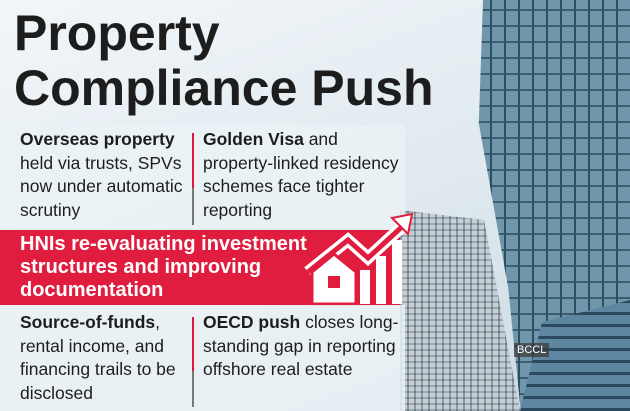 The height and width of the screenshot is (411, 630). Describe the element at coordinates (224, 88) in the screenshot. I see `headline-line2: Compliance Push` at that location.